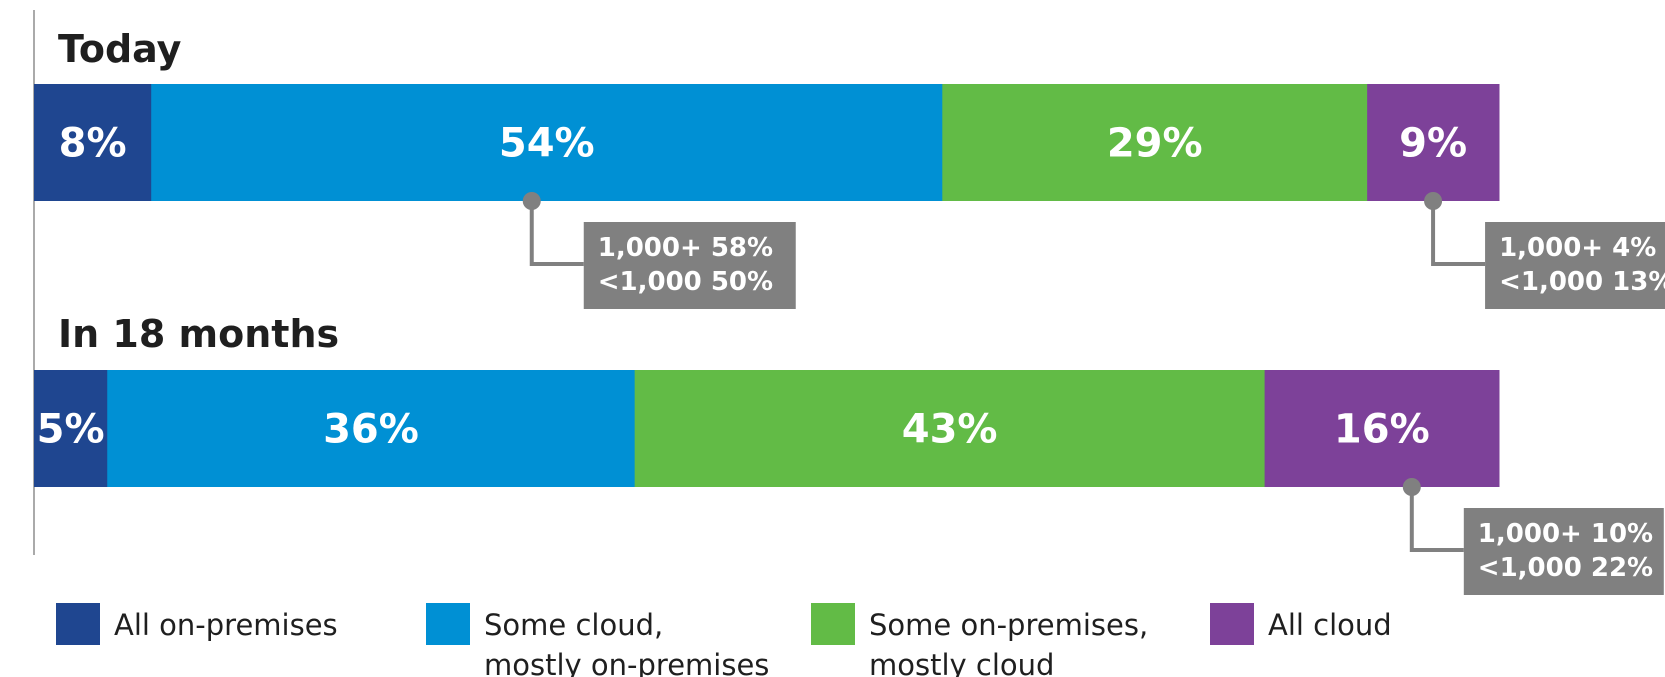  What do you see at coordinates (1330, 625) in the screenshot?
I see `legend-label: All cloud` at bounding box center [1330, 625].